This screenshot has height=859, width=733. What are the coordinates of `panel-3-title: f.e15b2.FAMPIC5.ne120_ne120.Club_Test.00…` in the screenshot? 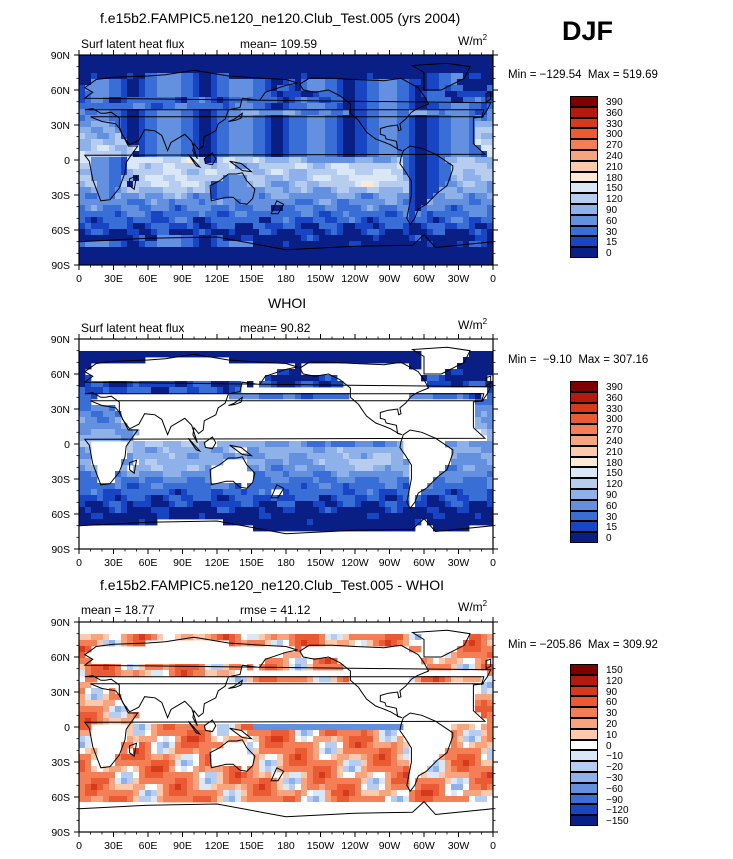 It's located at (272, 585).